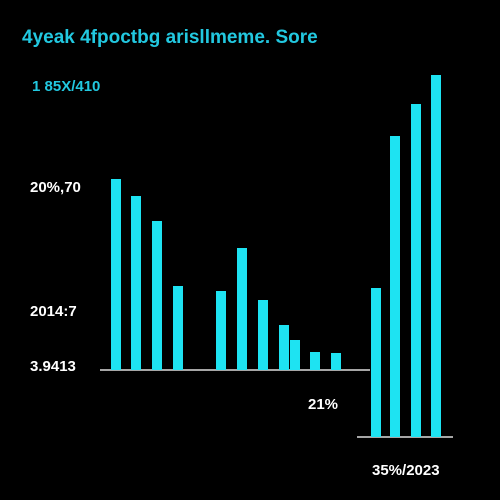 This screenshot has height=500, width=500. What do you see at coordinates (170, 37) in the screenshot?
I see `chart-title: 4yeak 4fpoctbg arisllmeme. Sore` at bounding box center [170, 37].